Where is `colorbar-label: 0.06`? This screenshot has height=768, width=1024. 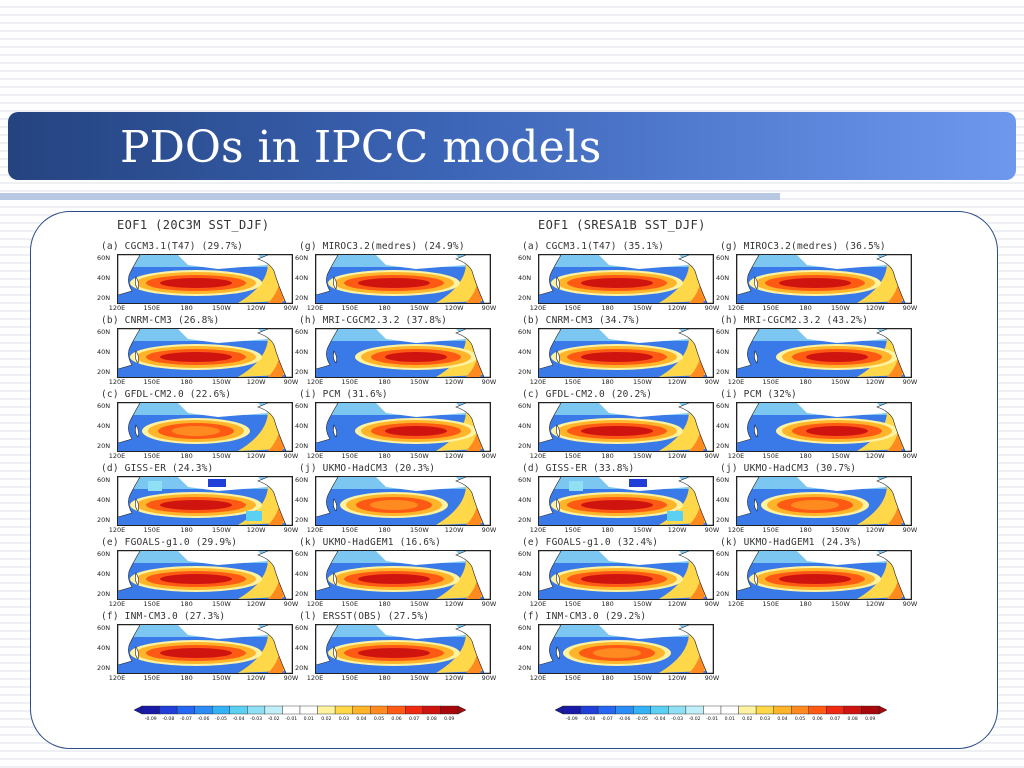
colorbar-label: 0.06 is located at coordinates (817, 719).